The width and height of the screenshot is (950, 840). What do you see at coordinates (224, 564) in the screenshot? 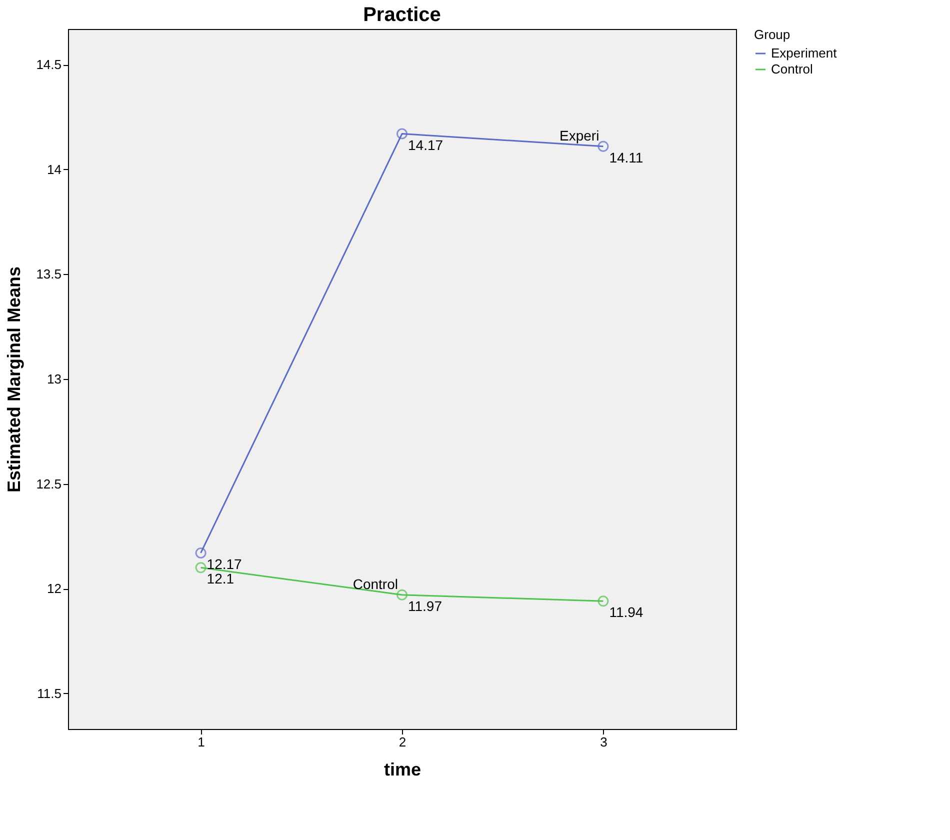
I see `data-label: 12.17` at bounding box center [224, 564].